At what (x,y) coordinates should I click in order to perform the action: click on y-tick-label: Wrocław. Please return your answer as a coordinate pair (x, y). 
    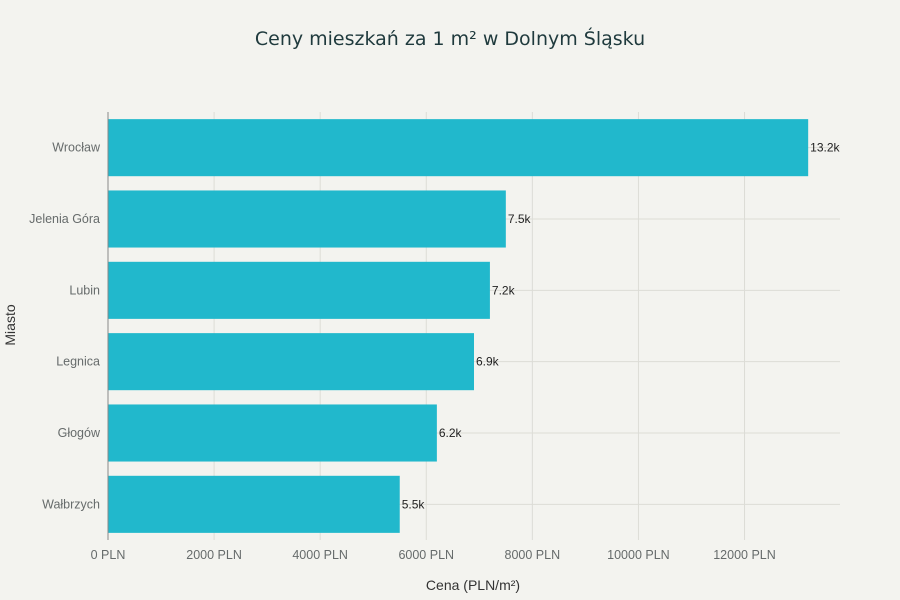
    Looking at the image, I should click on (76, 148).